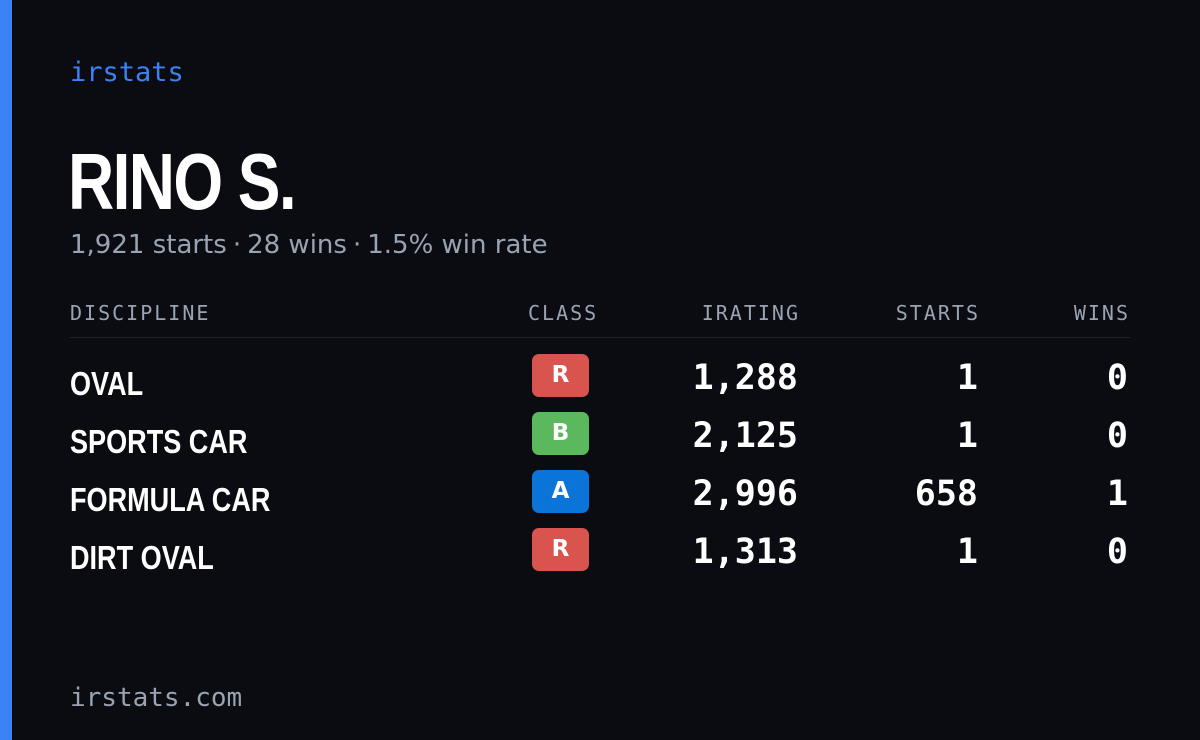 The width and height of the screenshot is (1200, 740). Describe the element at coordinates (745, 552) in the screenshot. I see `irating-value: 1,313` at that location.